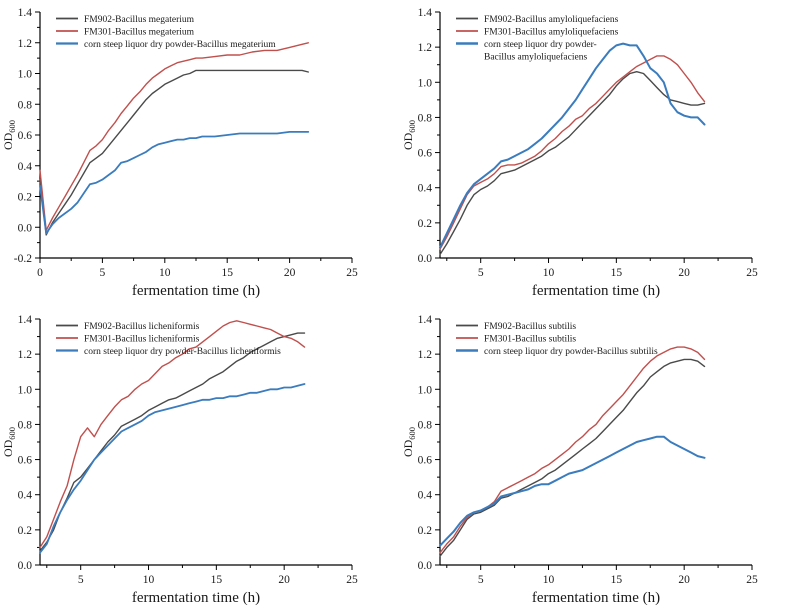  What do you see at coordinates (40, 273) in the screenshot?
I see `x-tick-label: 0` at bounding box center [40, 273].